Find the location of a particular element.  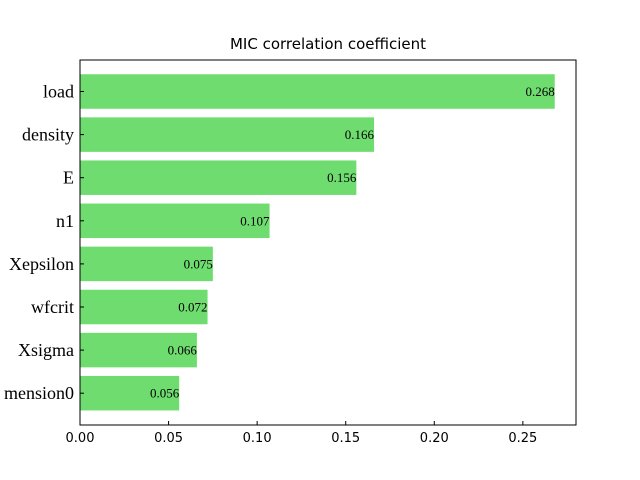

bar-n1 is located at coordinates (175, 221).